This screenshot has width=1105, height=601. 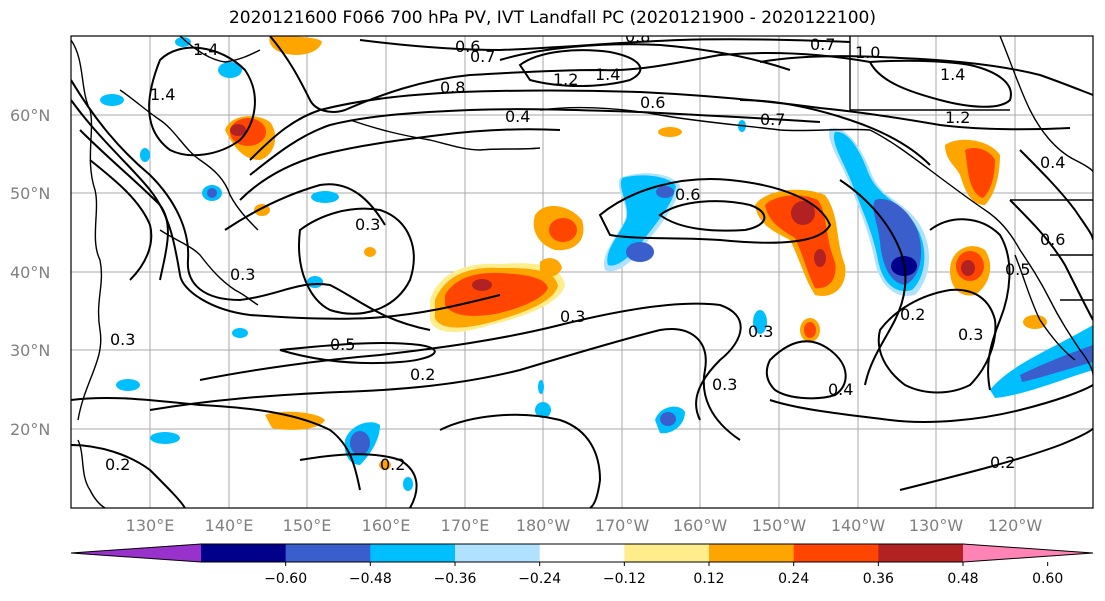 What do you see at coordinates (867, 52) in the screenshot?
I see `contour-label: 1.0` at bounding box center [867, 52].